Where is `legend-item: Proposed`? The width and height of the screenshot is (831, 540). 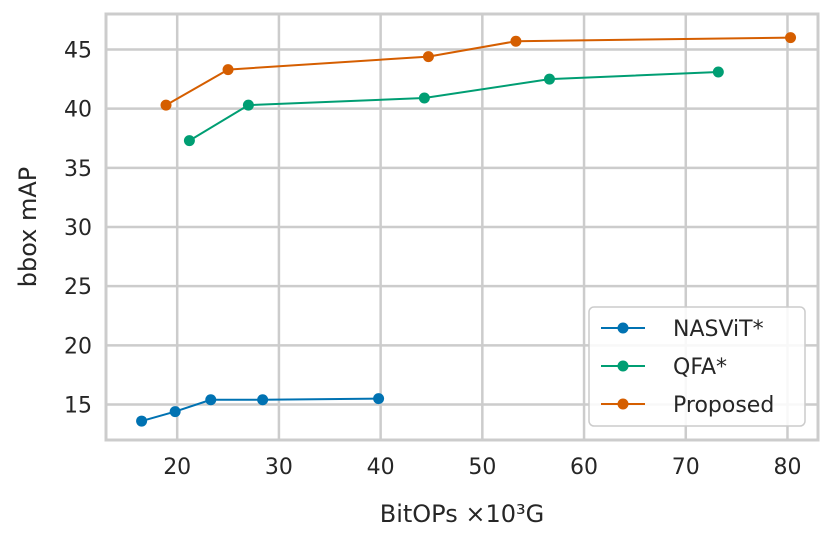
legend-item: Proposed is located at coordinates (687, 405).